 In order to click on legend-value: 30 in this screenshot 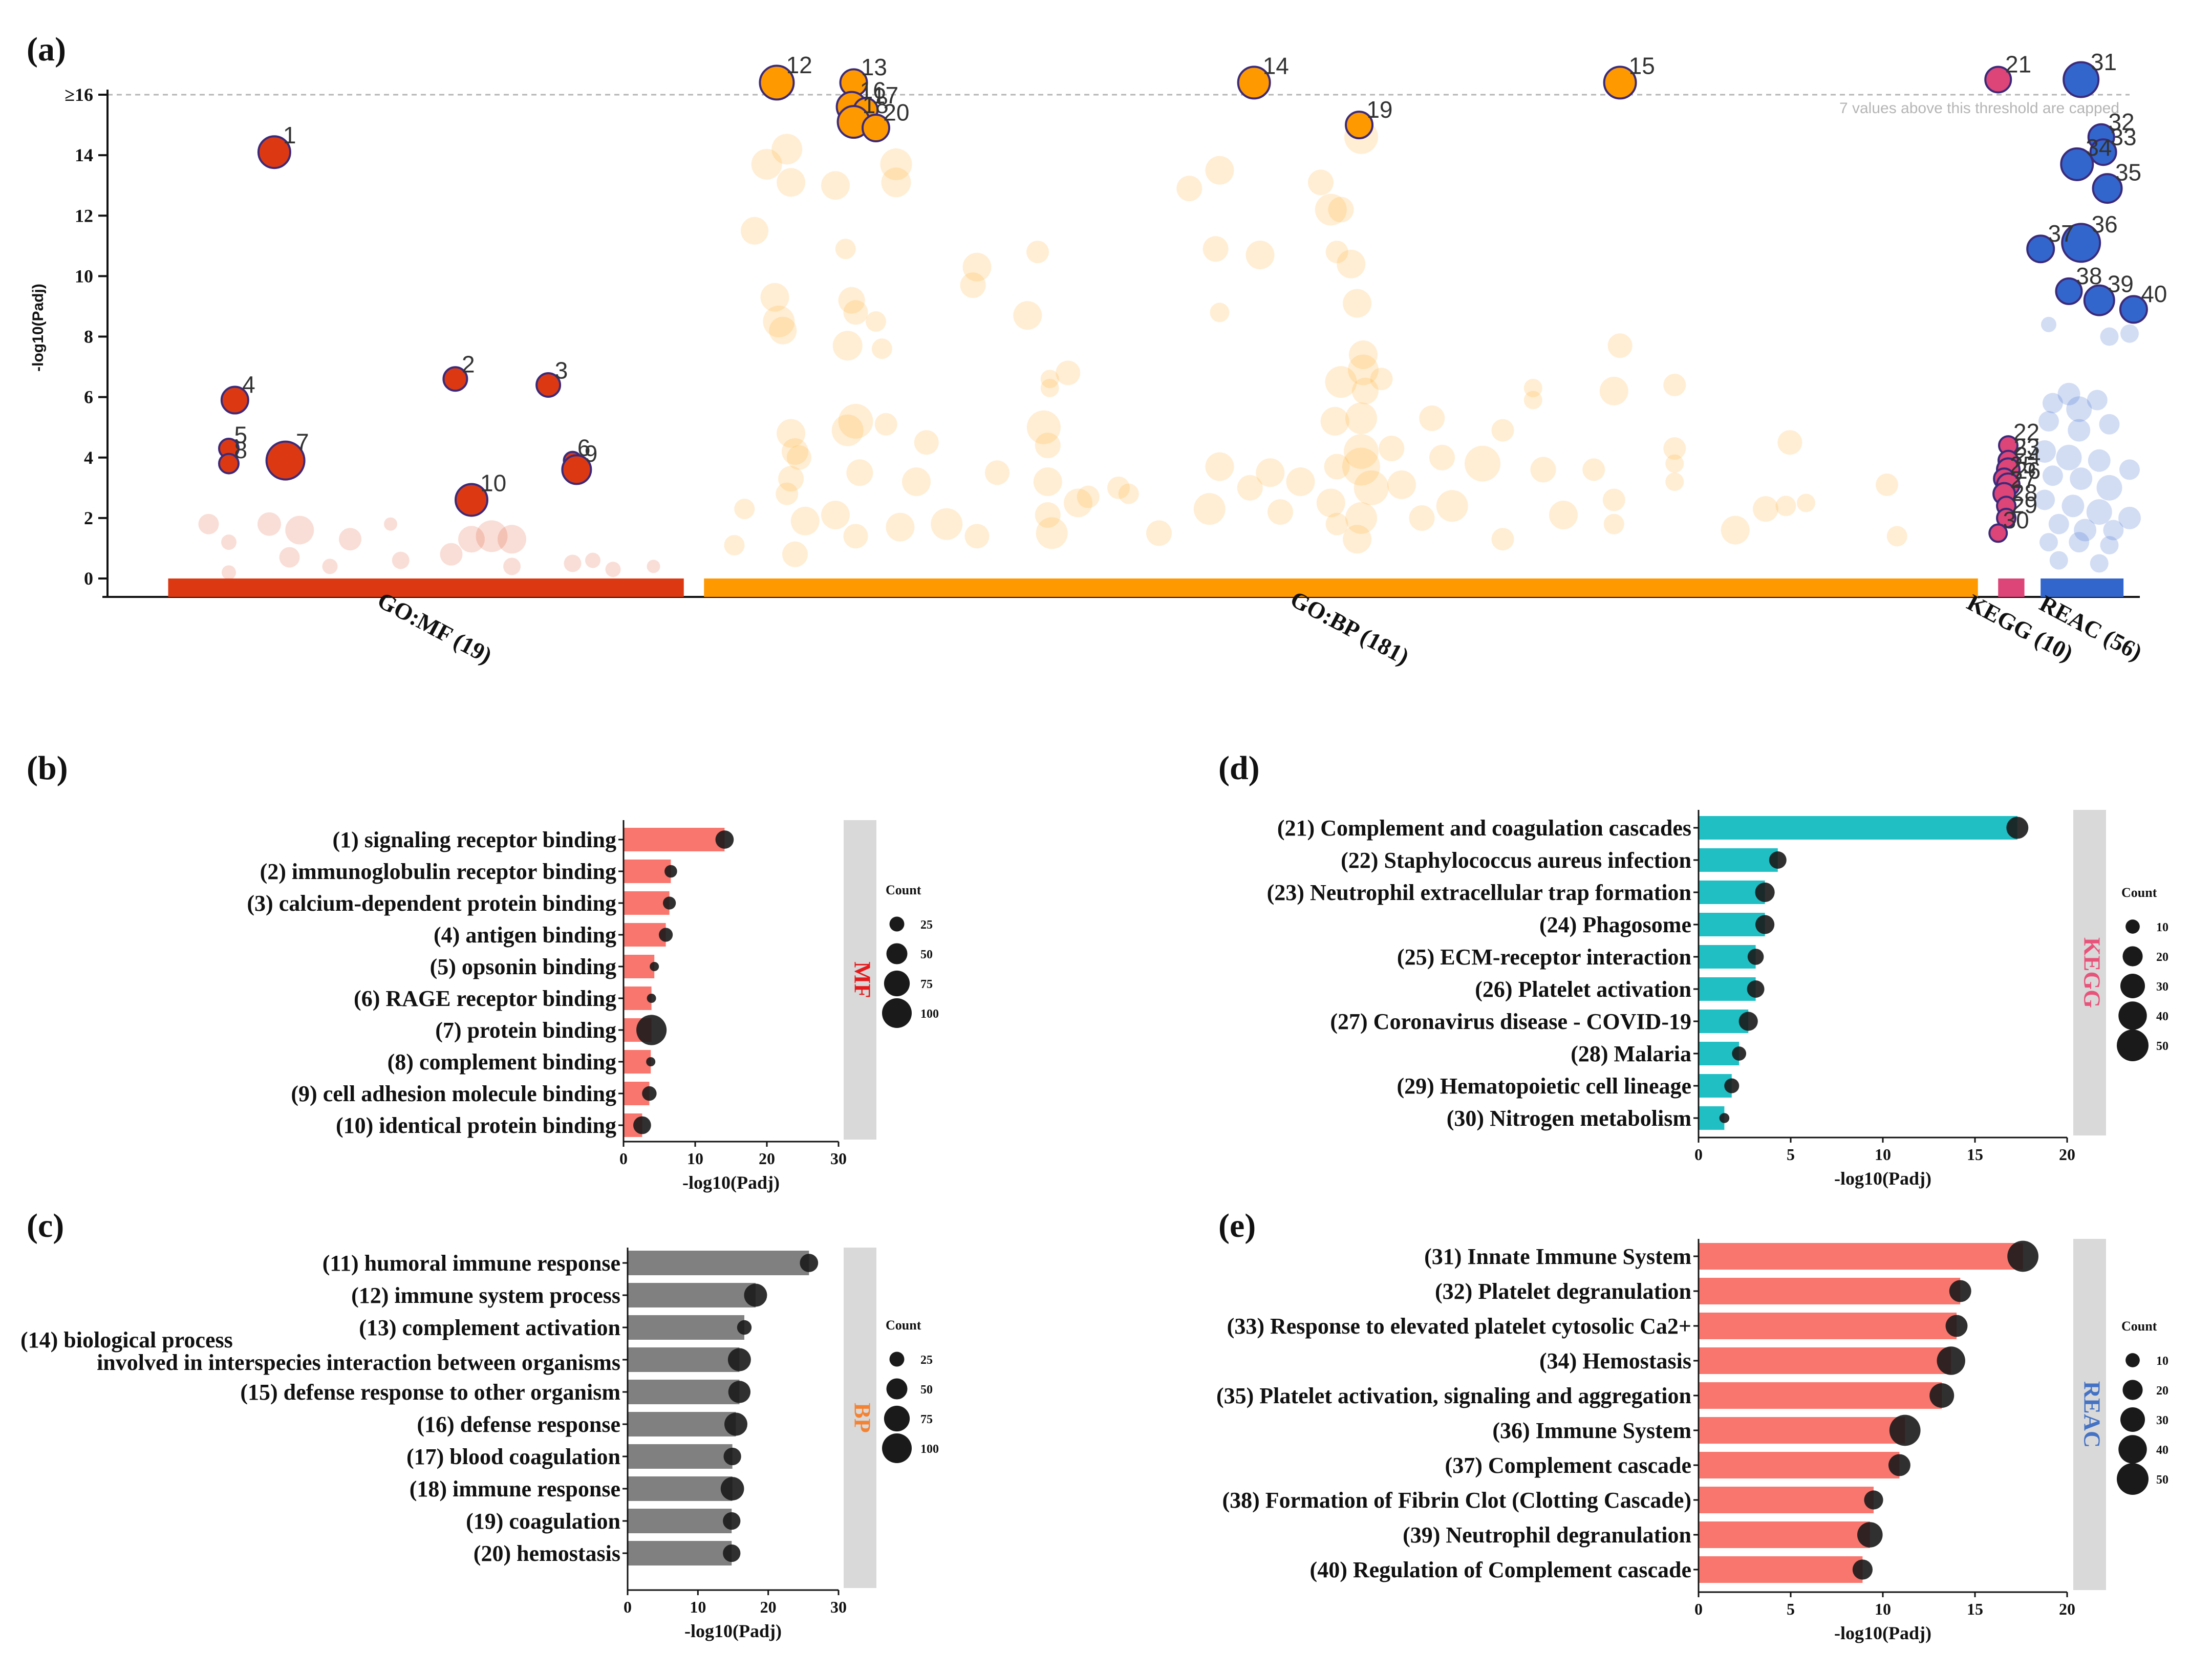, I will do `click(2162, 987)`.